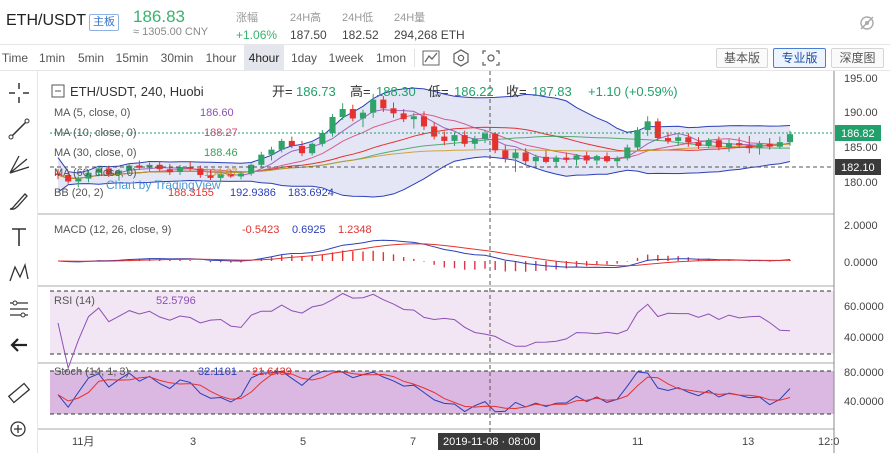  Describe the element at coordinates (19, 393) in the screenshot. I see `ruler-icon` at that location.